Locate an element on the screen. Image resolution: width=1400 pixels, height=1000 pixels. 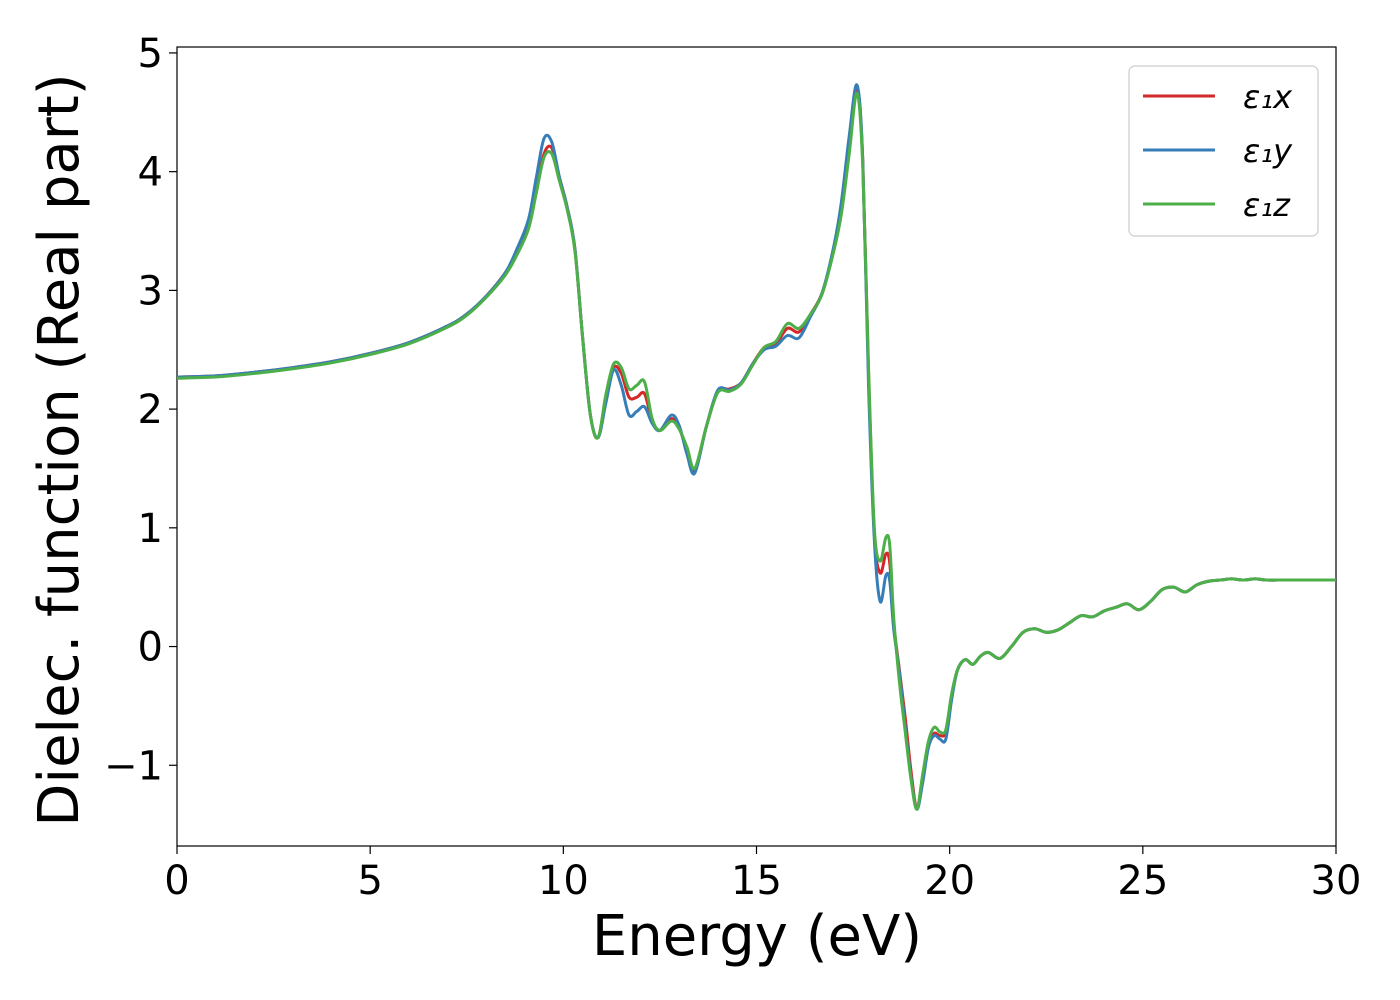
legend-item-e1y: ε₁y is located at coordinates (1218, 151).